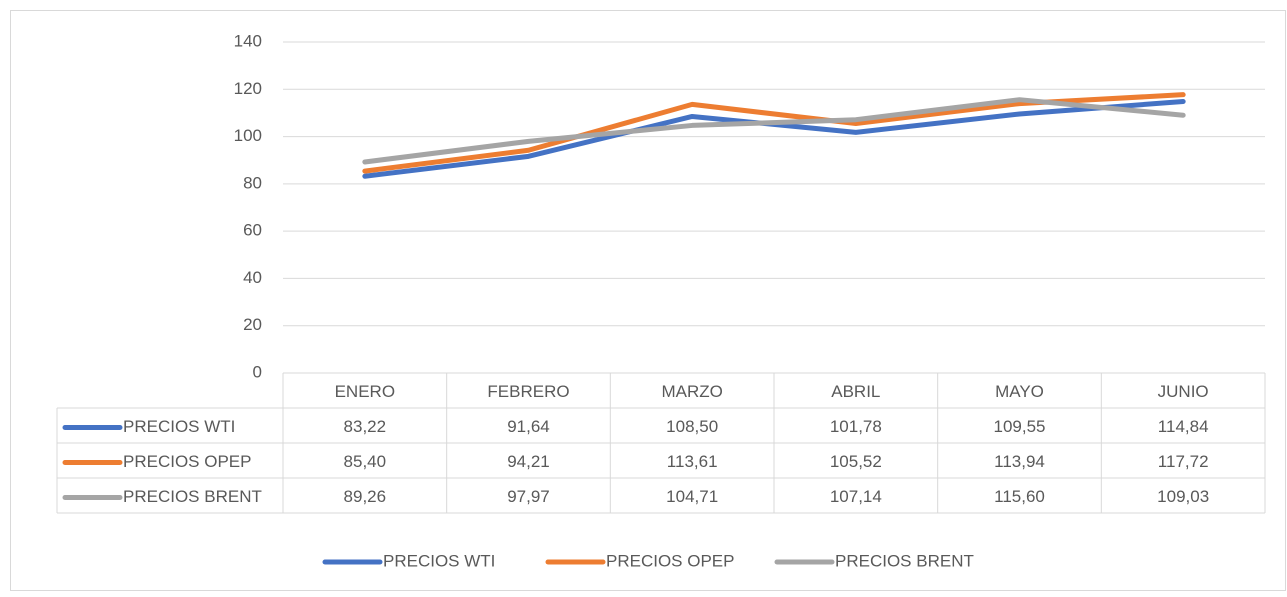 The height and width of the screenshot is (597, 1287). Describe the element at coordinates (692, 461) in the screenshot. I see `table-value: 113,61` at that location.